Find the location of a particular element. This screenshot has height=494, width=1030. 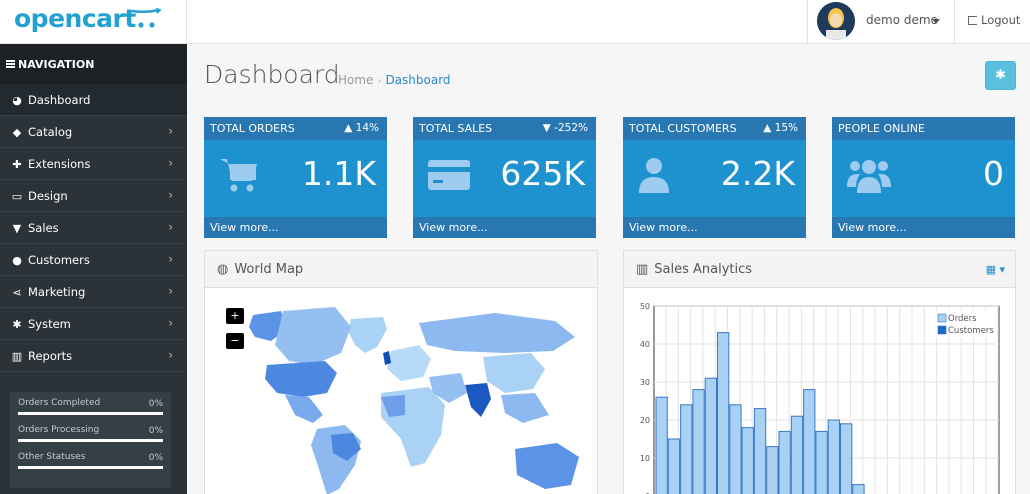

avatar-image is located at coordinates (836, 21).